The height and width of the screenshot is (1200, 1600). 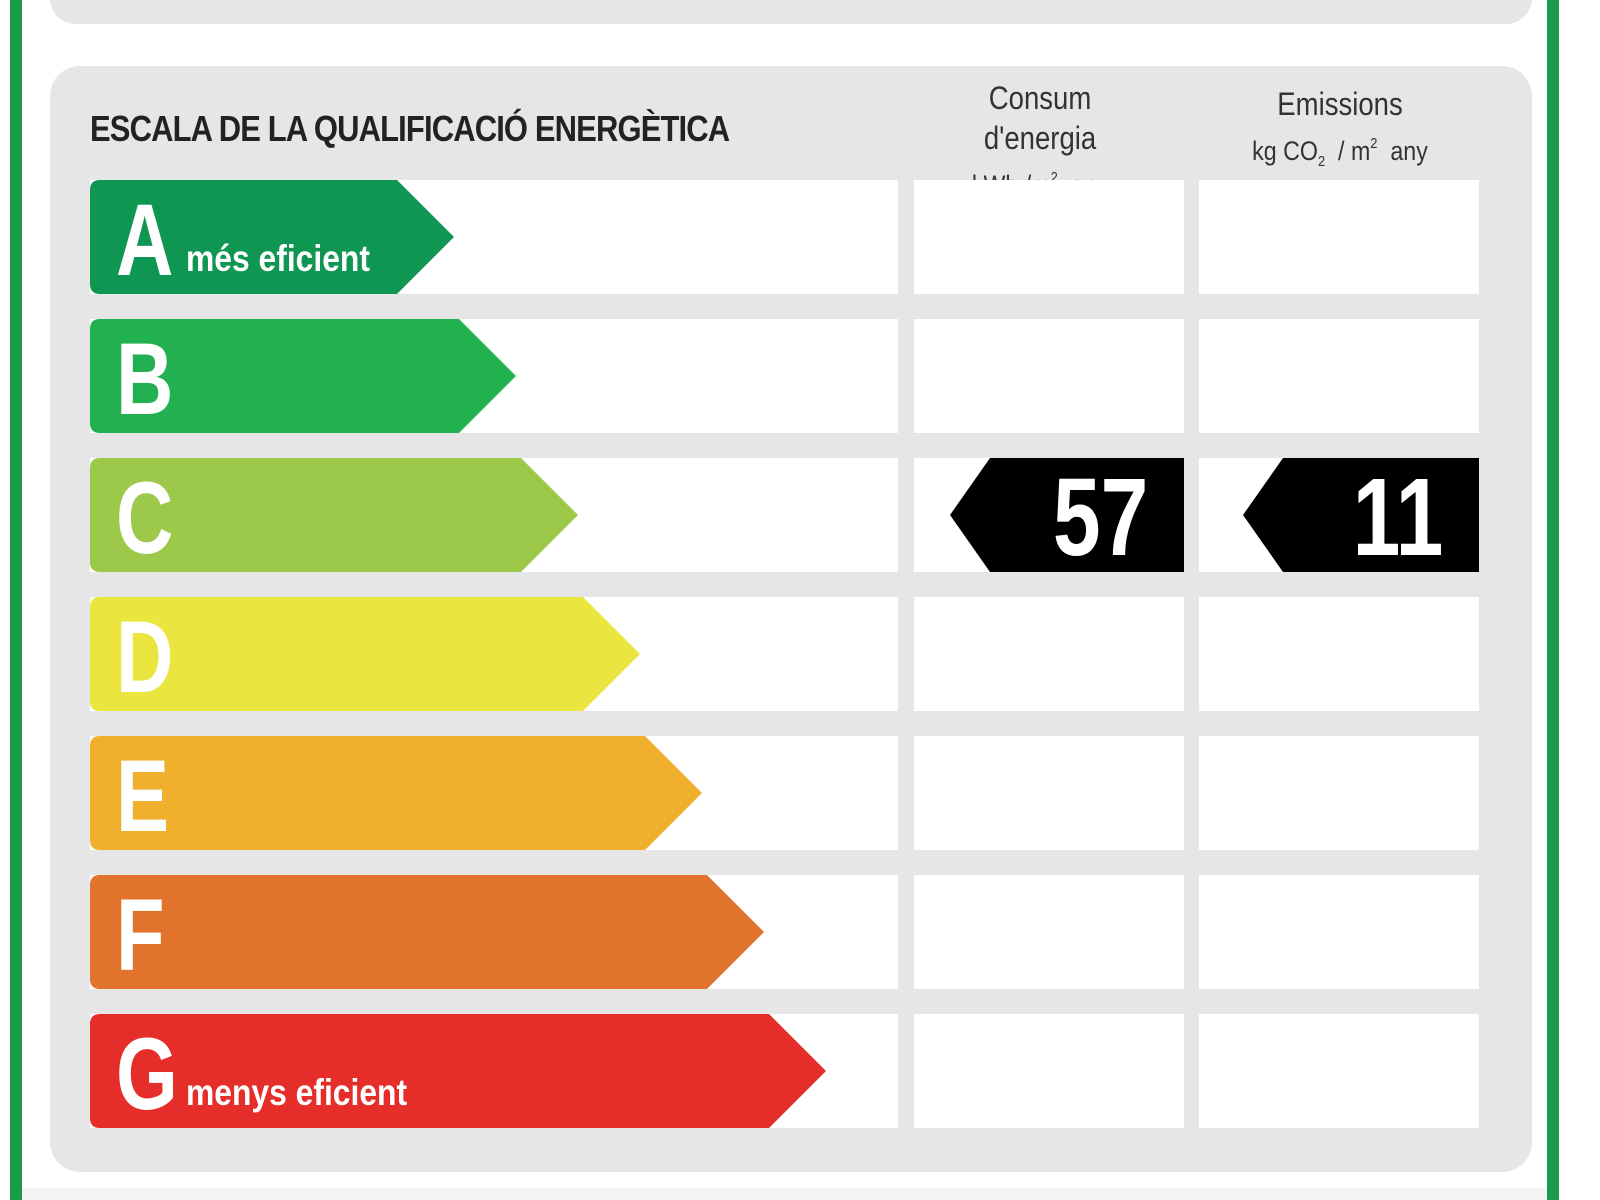 What do you see at coordinates (145, 657) in the screenshot?
I see `class-letter: D` at bounding box center [145, 657].